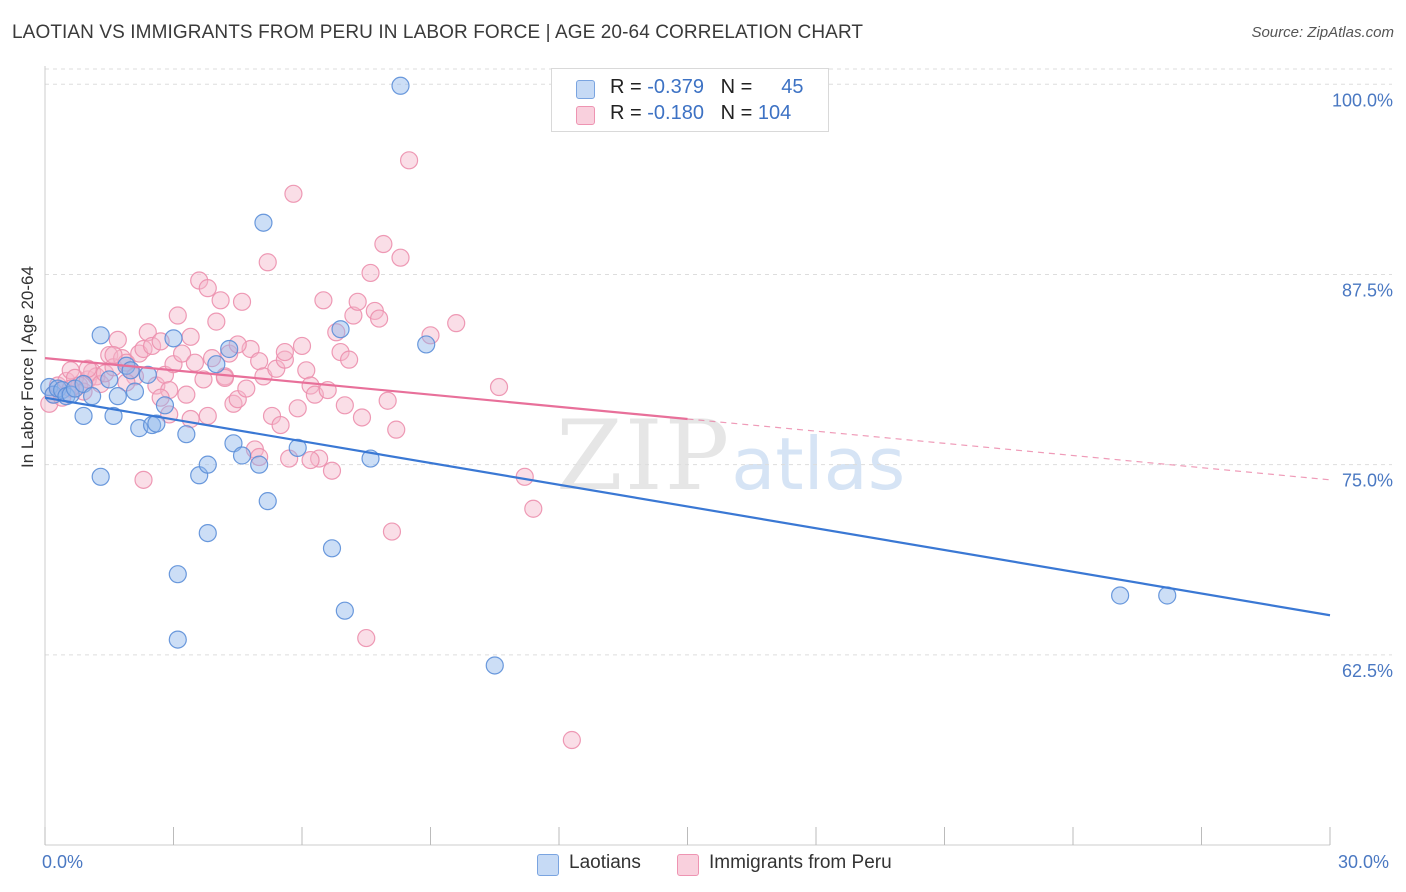 The height and width of the screenshot is (892, 1406). Describe the element at coordinates (1364, 862) in the screenshot. I see `x-tick-label-max: 30.0%` at that location.